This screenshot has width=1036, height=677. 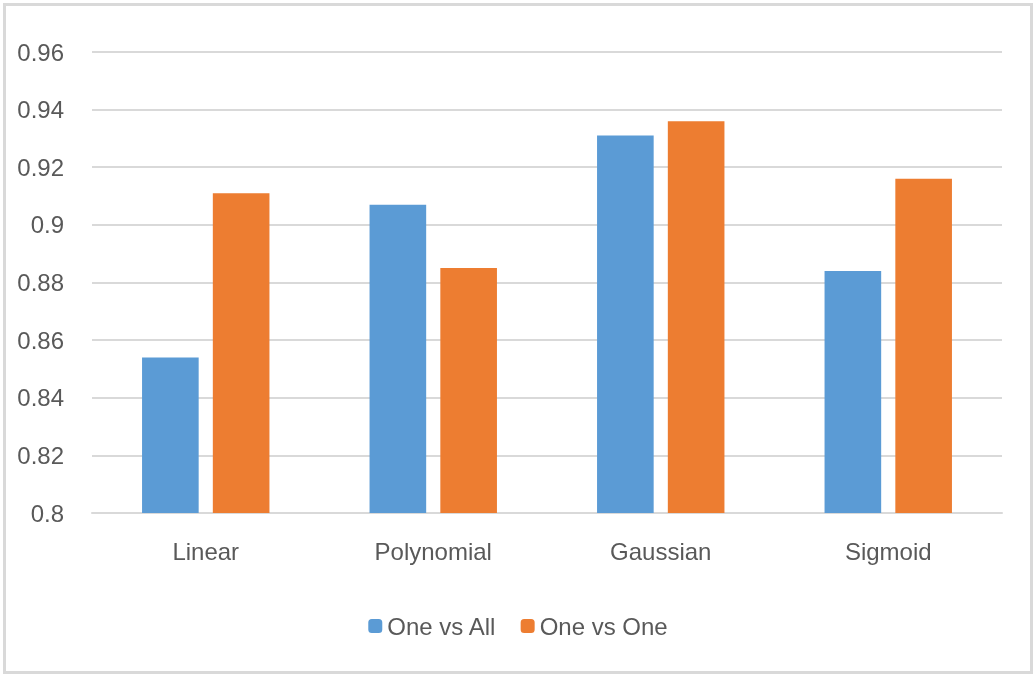 What do you see at coordinates (433, 551) in the screenshot?
I see `x-tick-label: Polynomial` at bounding box center [433, 551].